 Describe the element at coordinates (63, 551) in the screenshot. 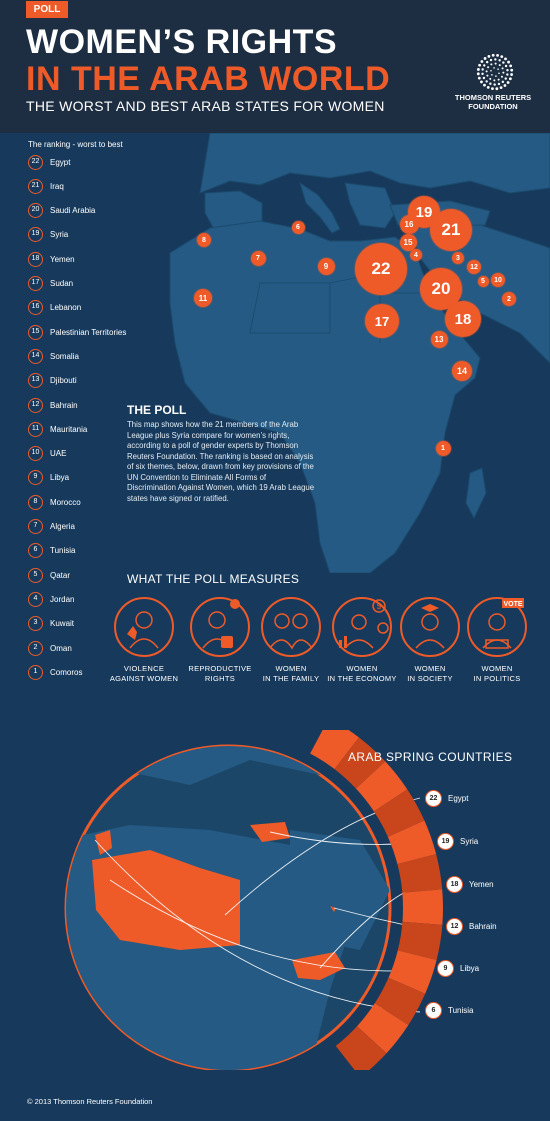

I see `ranking-country-name: Tunisia` at that location.